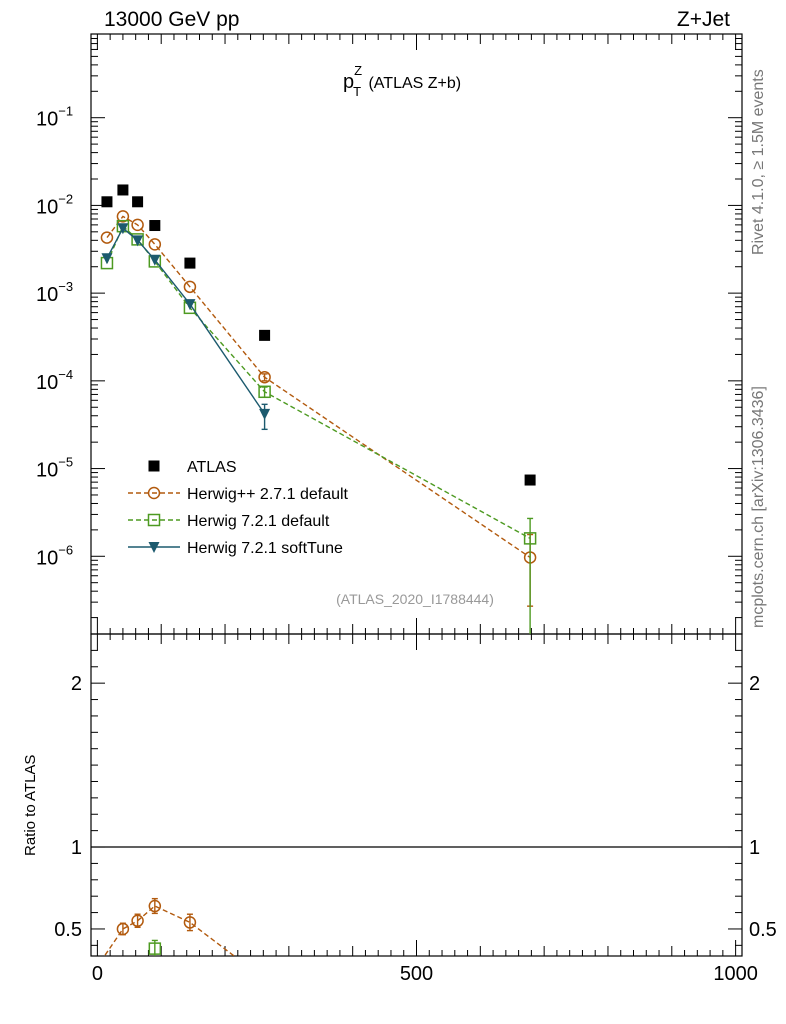  Describe the element at coordinates (54, 292) in the screenshot. I see `main-y-tick-label: 10⁻³` at that location.